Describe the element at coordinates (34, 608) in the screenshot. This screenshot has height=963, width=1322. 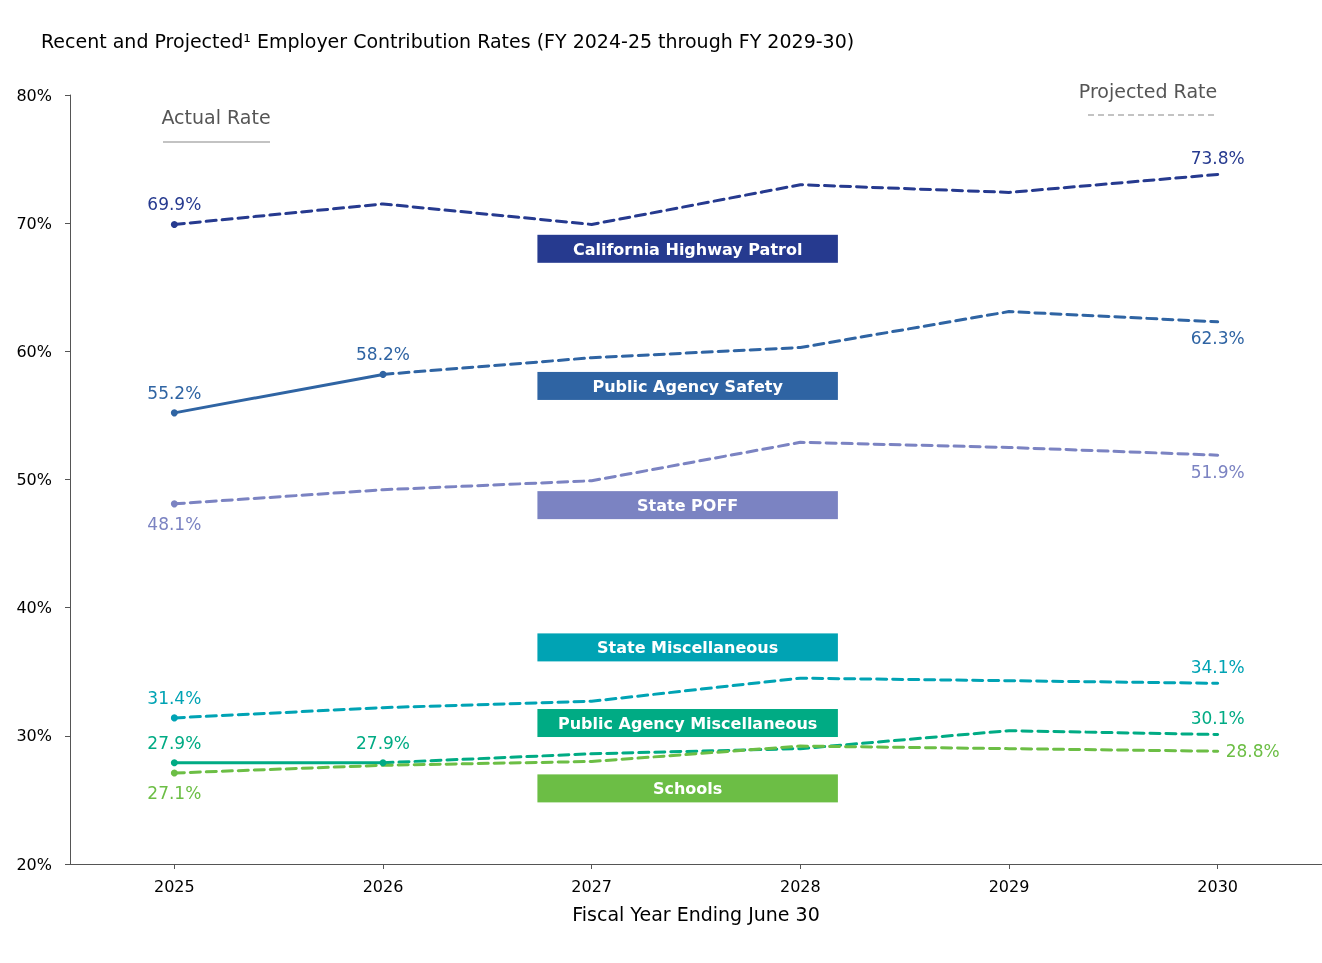
I see `y-tick-label: 40%` at that location.